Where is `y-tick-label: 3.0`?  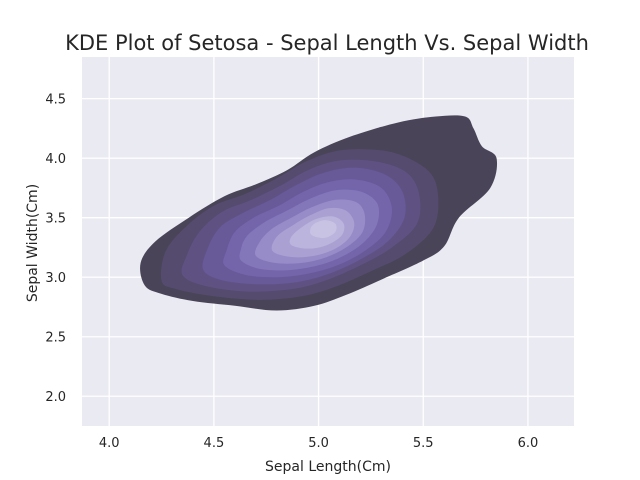 y-tick-label: 3.0 is located at coordinates (55, 278).